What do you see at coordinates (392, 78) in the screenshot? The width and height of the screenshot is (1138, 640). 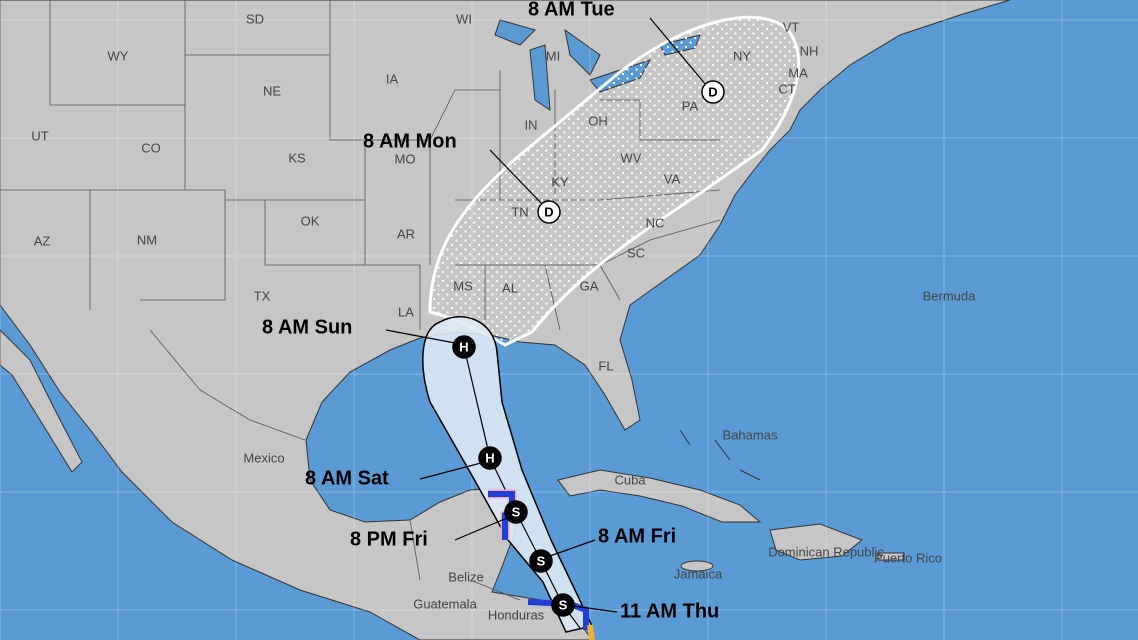 I see `place-label: IA` at bounding box center [392, 78].